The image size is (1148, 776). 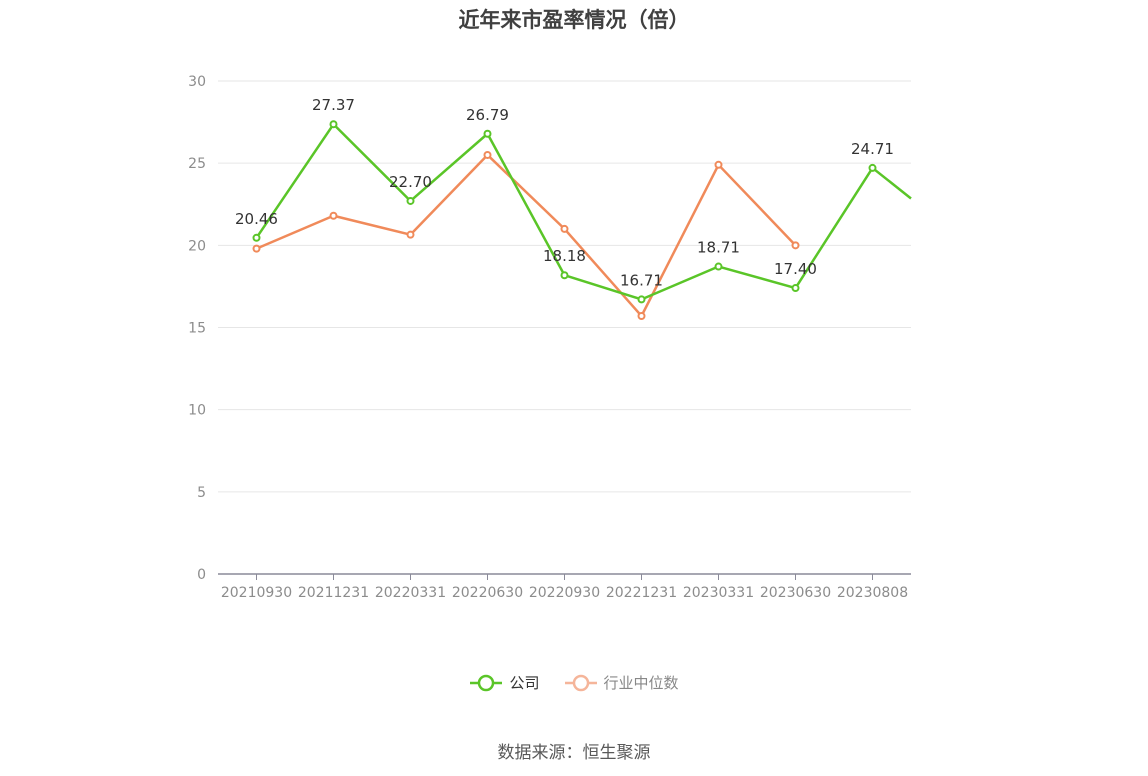 What do you see at coordinates (256, 593) in the screenshot?
I see `x-tick-label: 20210930` at bounding box center [256, 593].